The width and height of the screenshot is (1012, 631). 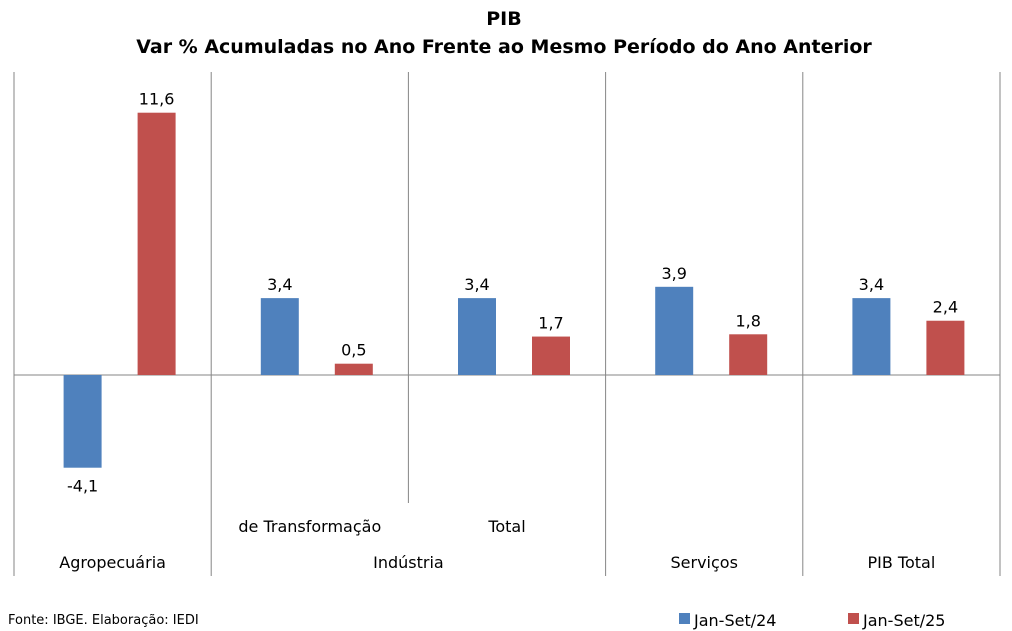 I want to click on legend-label: Jan-Set/24, so click(x=734, y=620).